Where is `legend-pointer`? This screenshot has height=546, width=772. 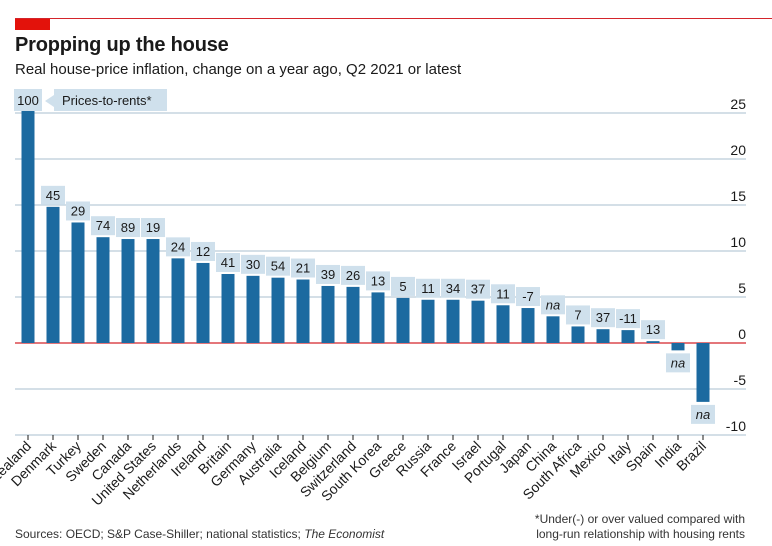 legend-pointer is located at coordinates (49, 101).